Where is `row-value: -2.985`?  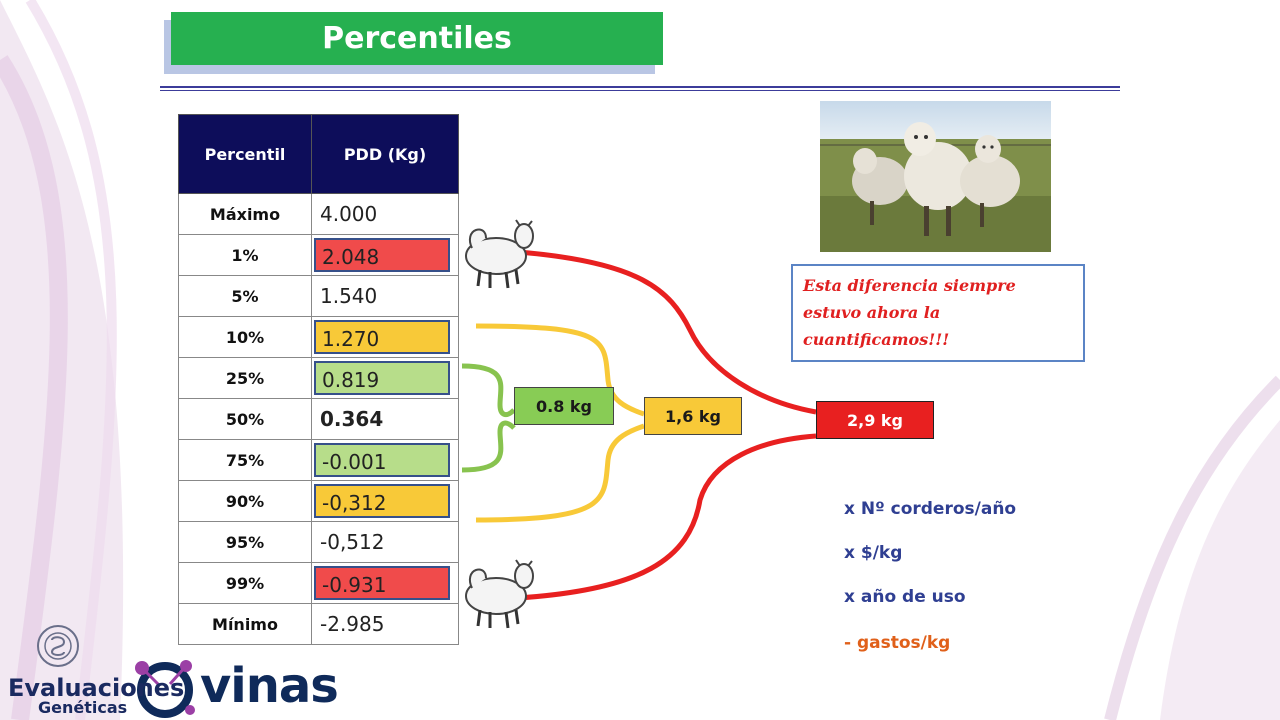 row-value: -2.985 is located at coordinates (385, 624).